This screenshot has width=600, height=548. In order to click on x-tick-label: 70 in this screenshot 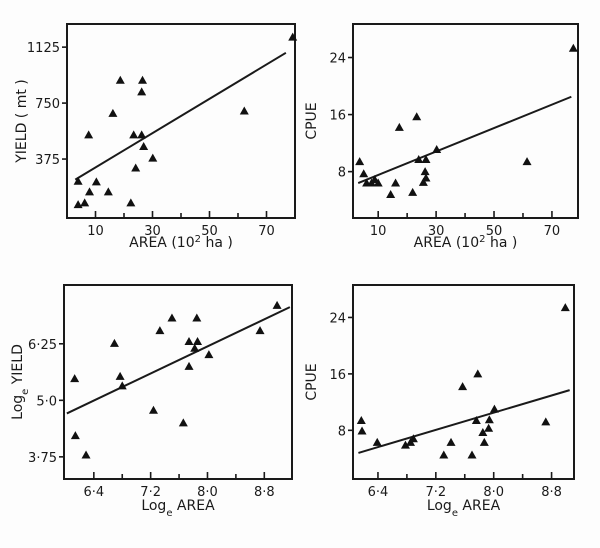, I will do `click(552, 231)`.